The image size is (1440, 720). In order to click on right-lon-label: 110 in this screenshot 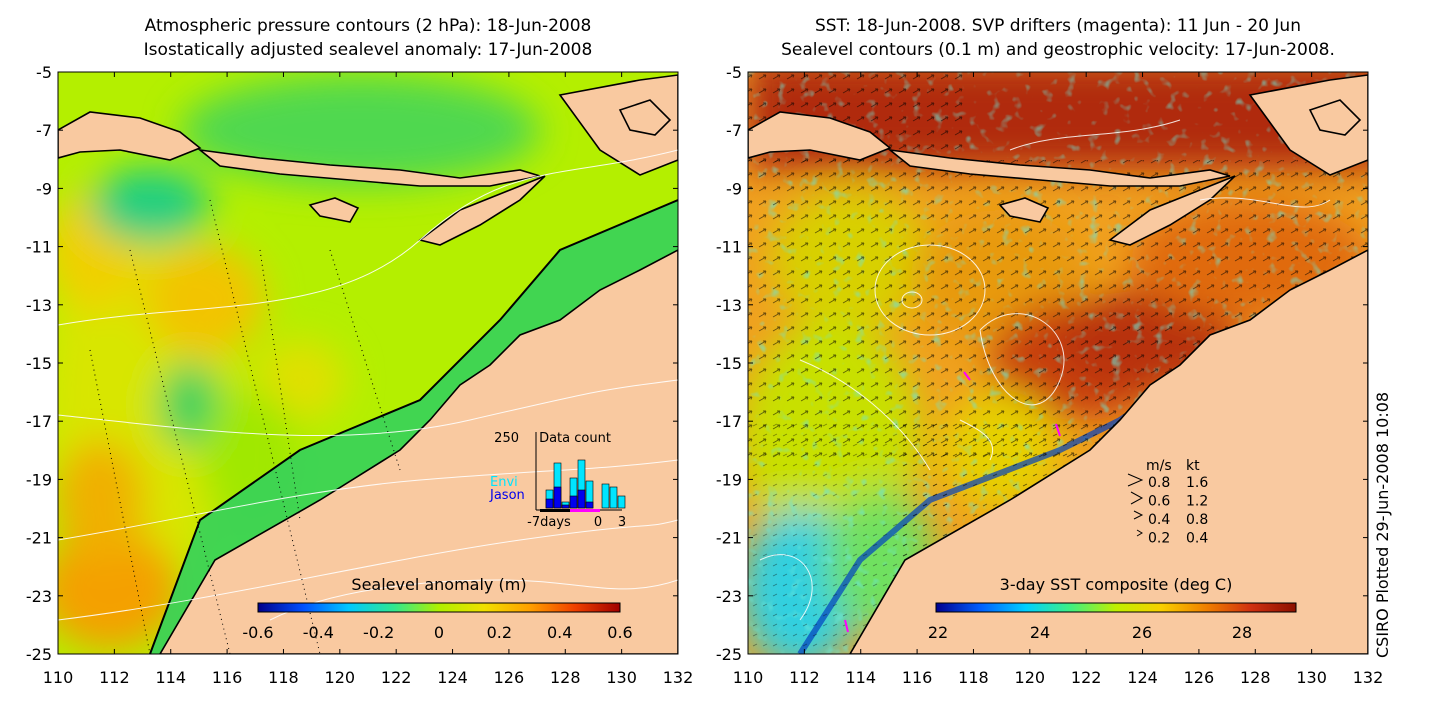, I will do `click(748, 677)`.